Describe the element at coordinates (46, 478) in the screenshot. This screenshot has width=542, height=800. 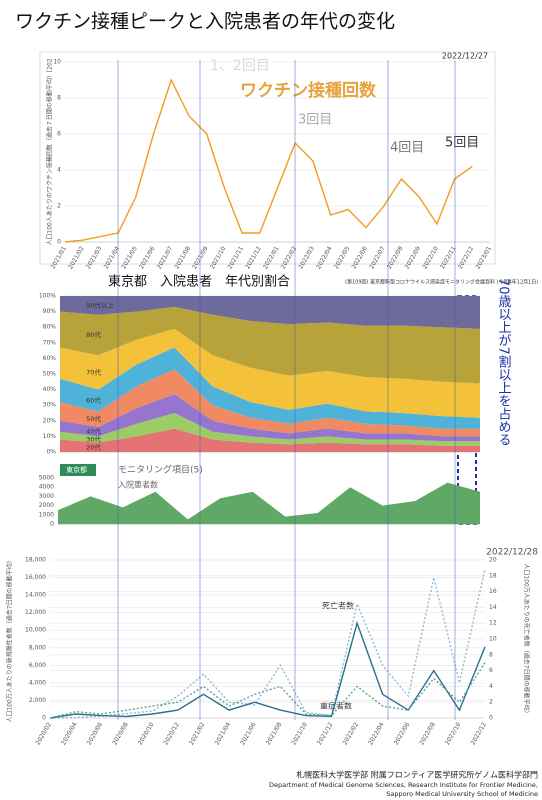
I see `y-tick-label: 5000` at that location.